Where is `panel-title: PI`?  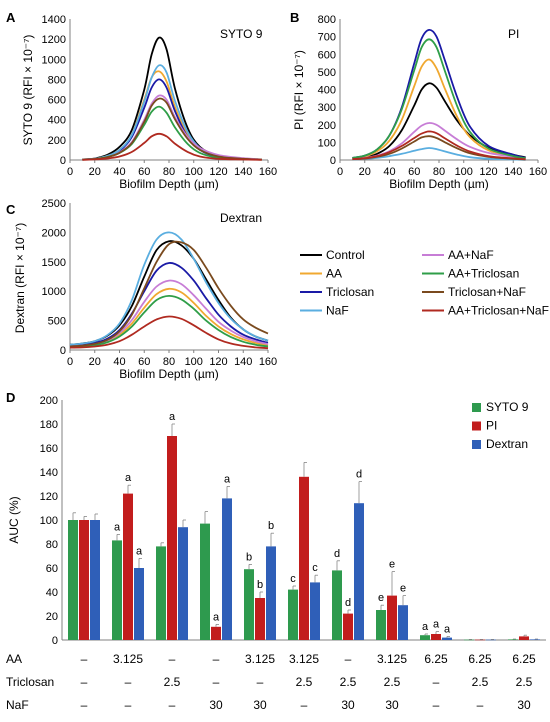 panel-title: PI is located at coordinates (513, 34).